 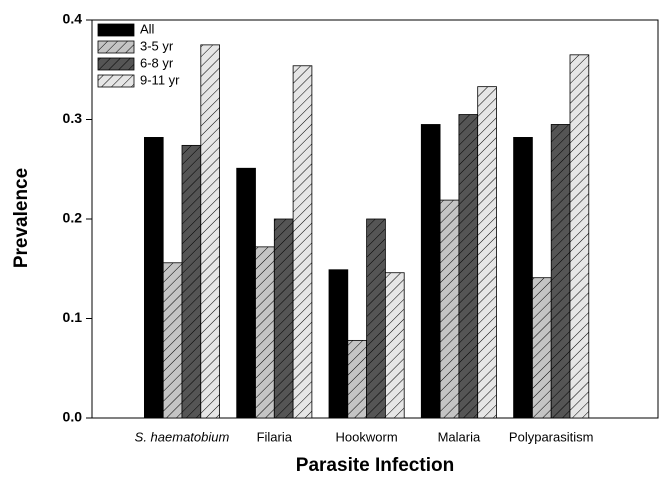 I want to click on legend-label: All, so click(x=147, y=28).